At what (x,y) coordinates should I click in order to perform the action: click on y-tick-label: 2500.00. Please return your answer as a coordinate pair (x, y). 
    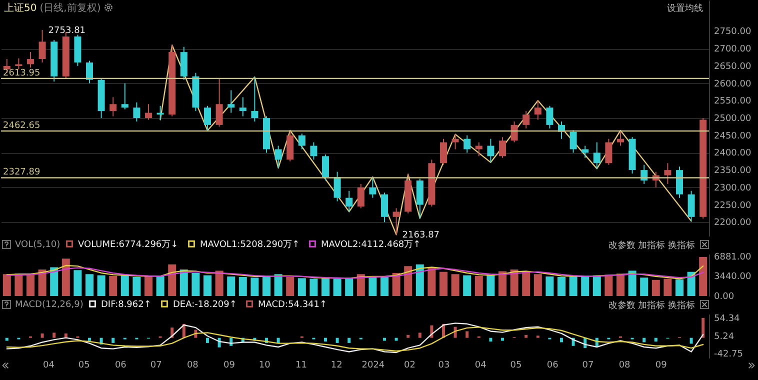
    Looking at the image, I should click on (733, 119).